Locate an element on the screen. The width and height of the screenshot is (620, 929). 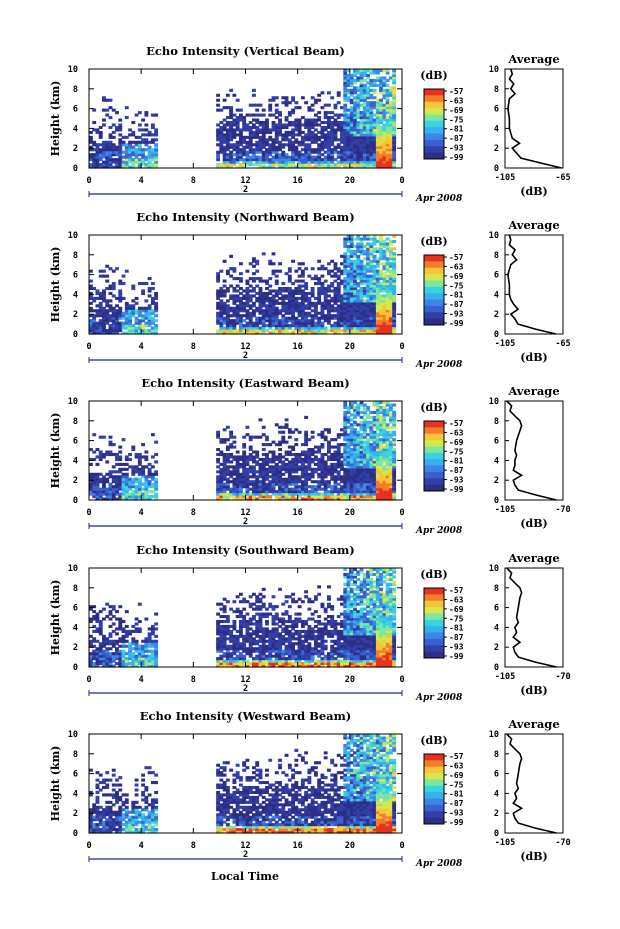
colorbar-swatch is located at coordinates (434, 111).